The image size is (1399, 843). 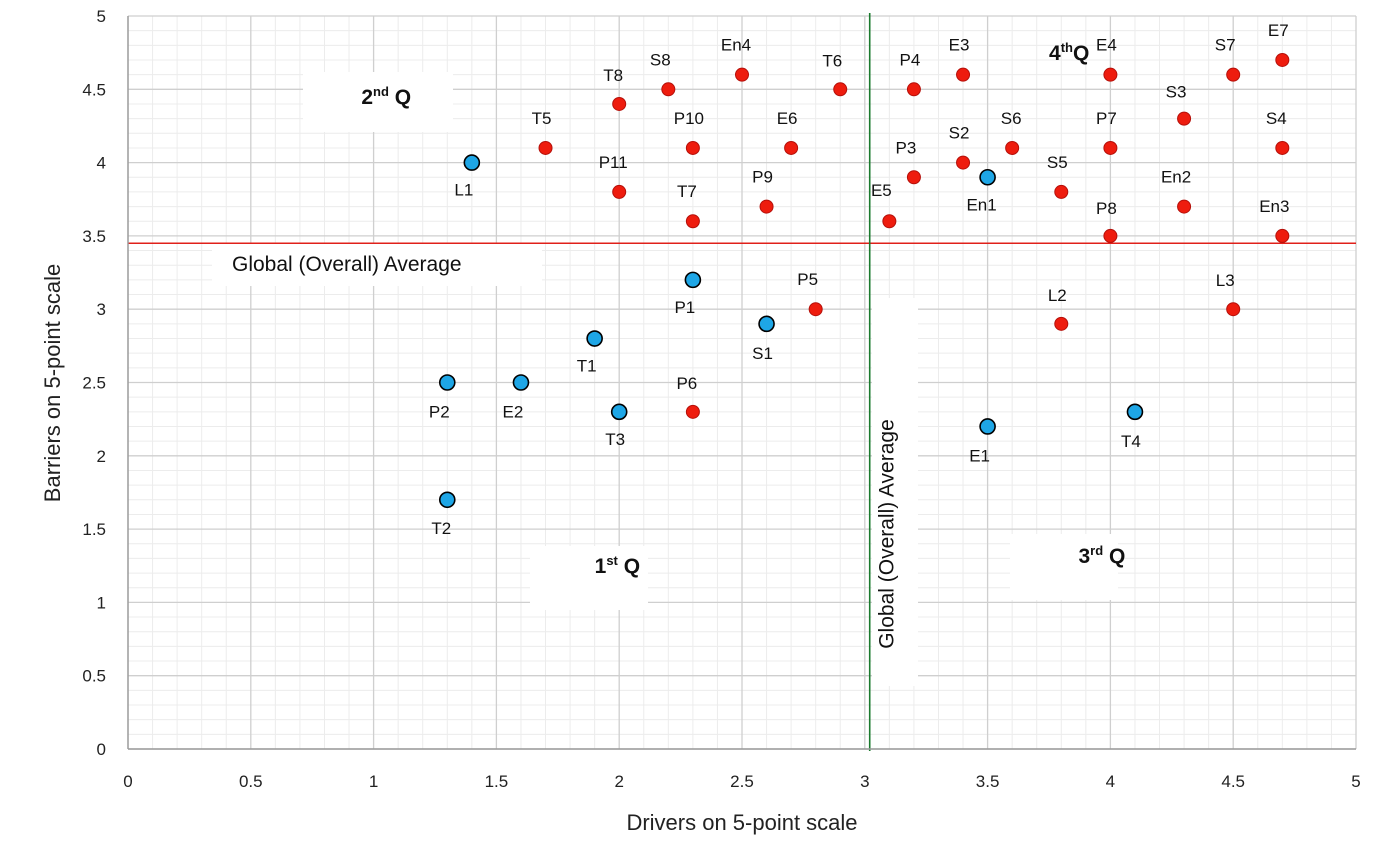 What do you see at coordinates (601, 566) in the screenshot?
I see `quadrant-number: 1` at bounding box center [601, 566].